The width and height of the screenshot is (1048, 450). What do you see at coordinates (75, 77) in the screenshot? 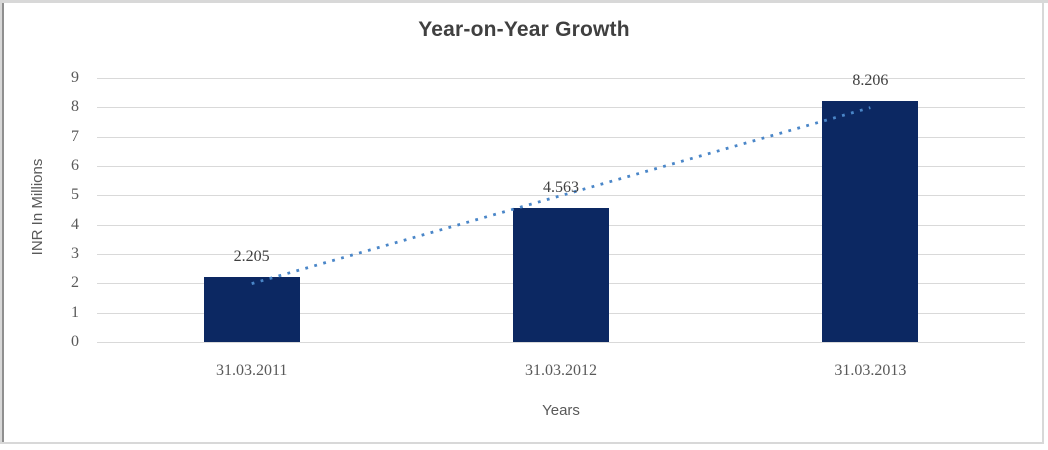
I see `y-tick-label: 9` at bounding box center [75, 77].